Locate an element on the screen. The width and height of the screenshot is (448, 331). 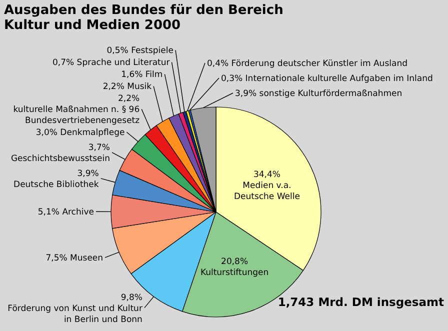
data-label: 3,9% is located at coordinates (88, 173).